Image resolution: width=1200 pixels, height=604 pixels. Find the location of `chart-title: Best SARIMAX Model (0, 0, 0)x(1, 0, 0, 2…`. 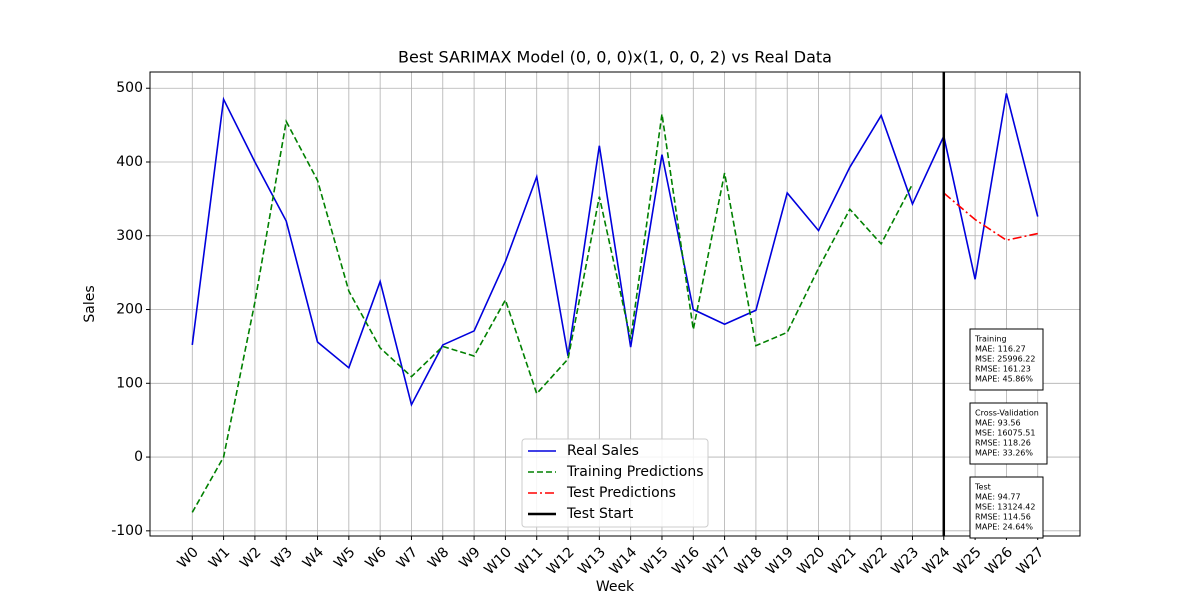

chart-title: Best SARIMAX Model (0, 0, 0)x(1, 0, 0, 2… is located at coordinates (615, 57).